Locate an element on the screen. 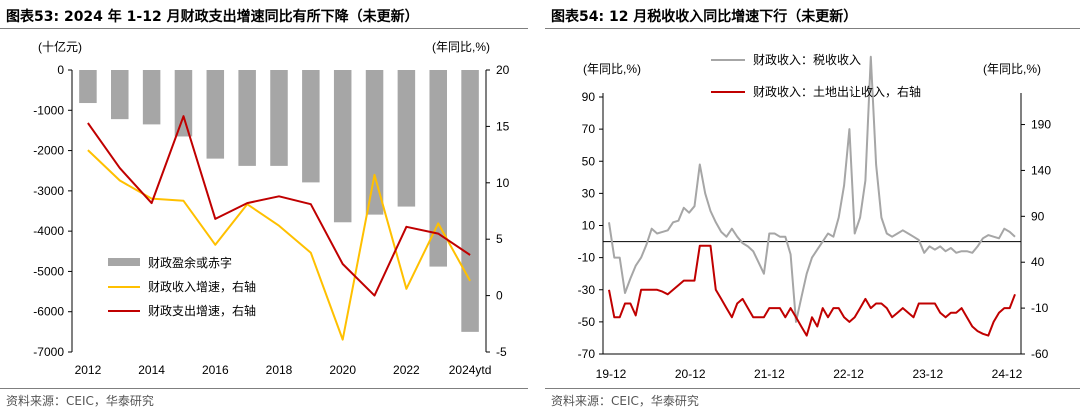 This screenshot has height=411, width=1080. right-tick-label: -10 is located at coordinates (1040, 308).